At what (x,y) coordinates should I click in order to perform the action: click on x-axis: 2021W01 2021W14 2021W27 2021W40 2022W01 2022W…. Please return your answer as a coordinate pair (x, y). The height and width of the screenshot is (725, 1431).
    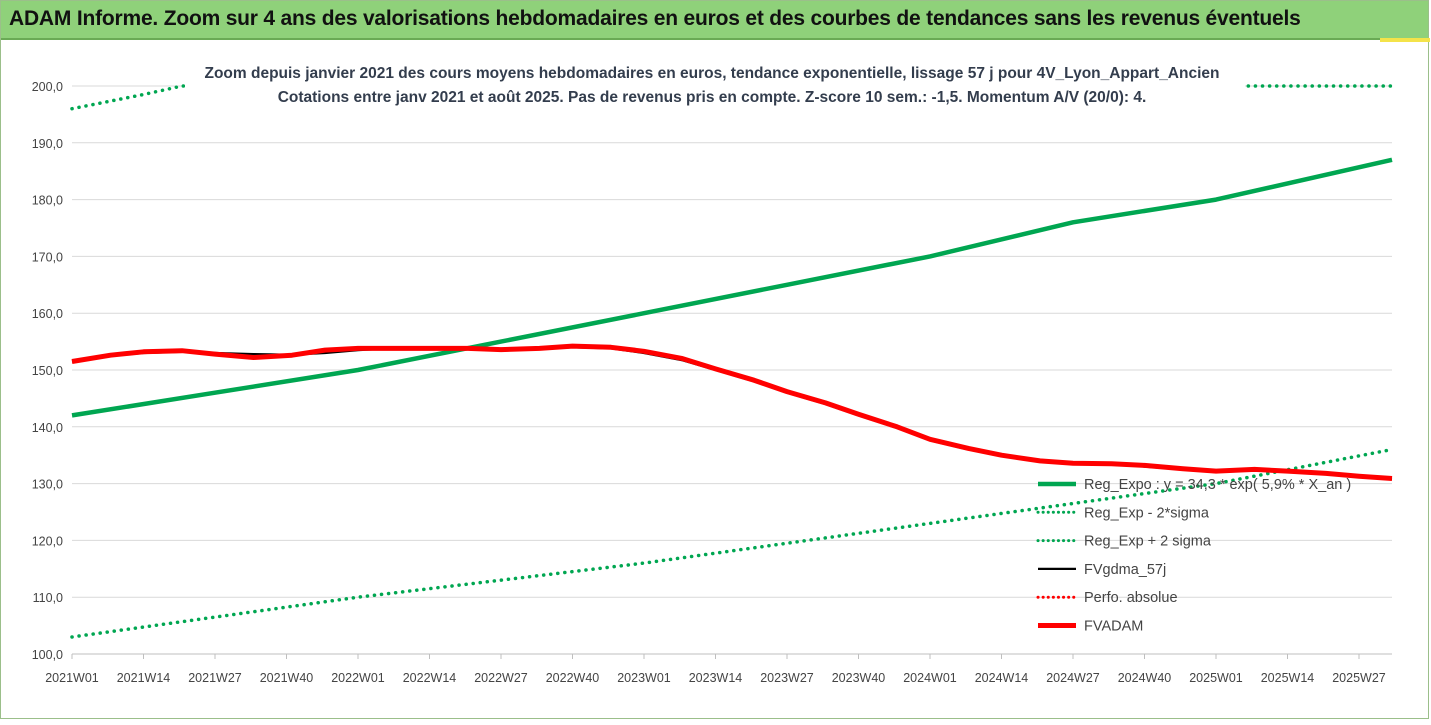
    Looking at the image, I should click on (718, 669).